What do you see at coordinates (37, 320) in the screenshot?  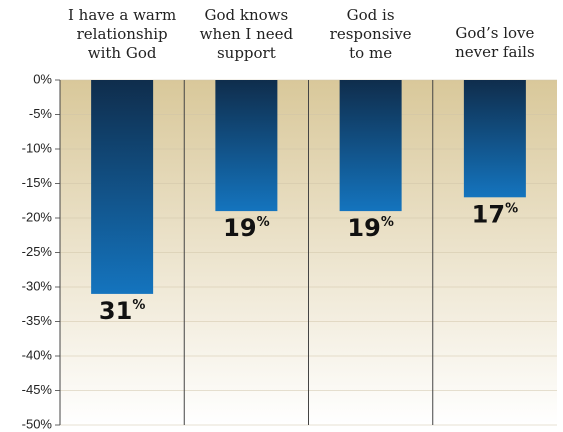 I see `y-tick-label: -35%` at bounding box center [37, 320].